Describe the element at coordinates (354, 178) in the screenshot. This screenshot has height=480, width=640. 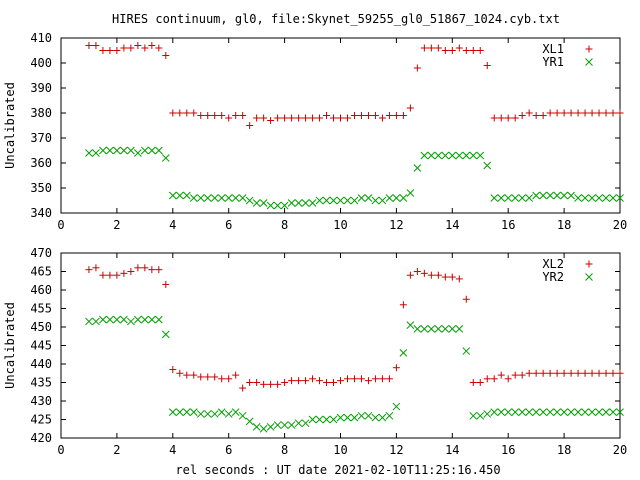
I see `series-YR1` at that location.